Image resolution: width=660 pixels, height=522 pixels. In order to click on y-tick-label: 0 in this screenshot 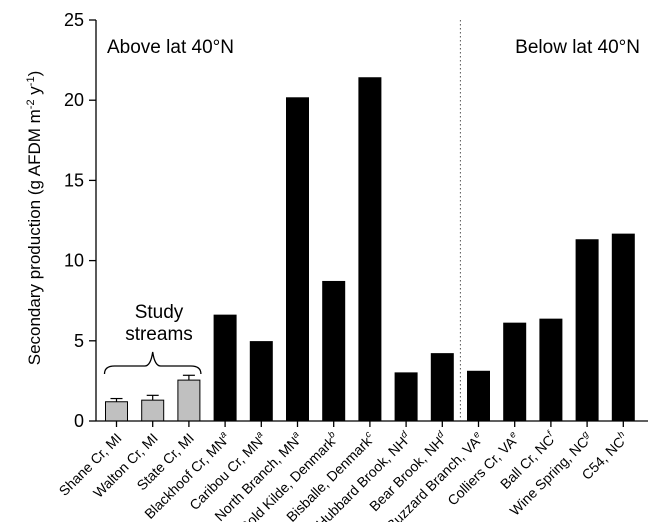, I will do `click(79, 421)`.